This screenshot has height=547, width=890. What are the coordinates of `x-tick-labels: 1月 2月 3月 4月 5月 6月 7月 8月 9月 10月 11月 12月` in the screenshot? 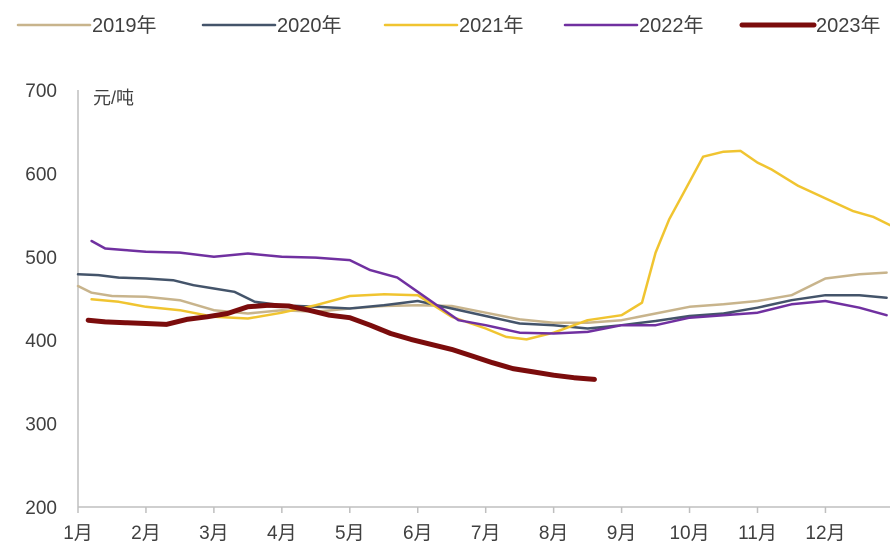 It's located at (454, 525).